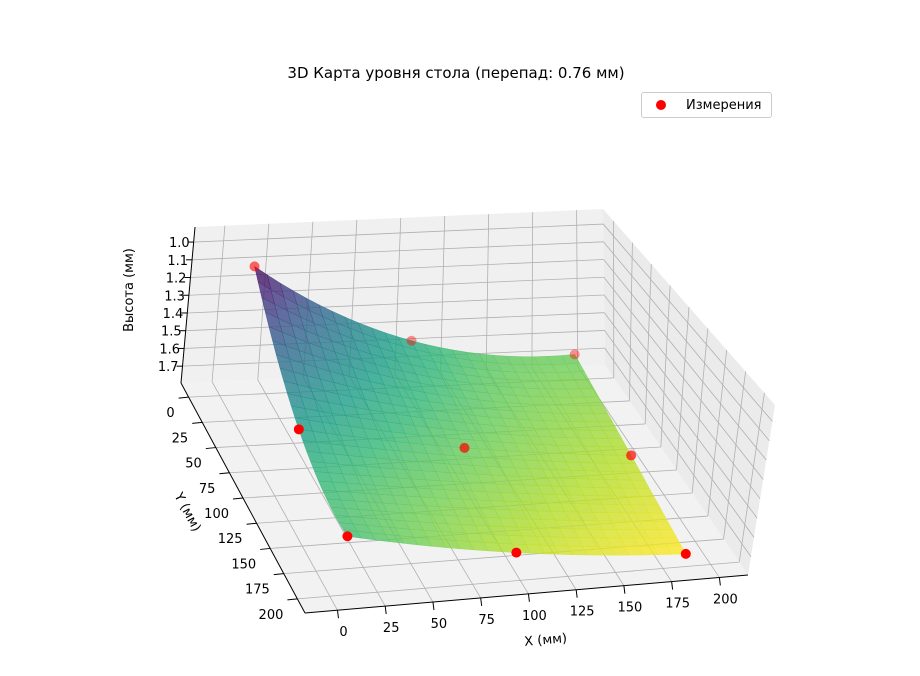 The width and height of the screenshot is (920, 676). Describe the element at coordinates (193, 464) in the screenshot. I see `y-tick-label: 50` at that location.